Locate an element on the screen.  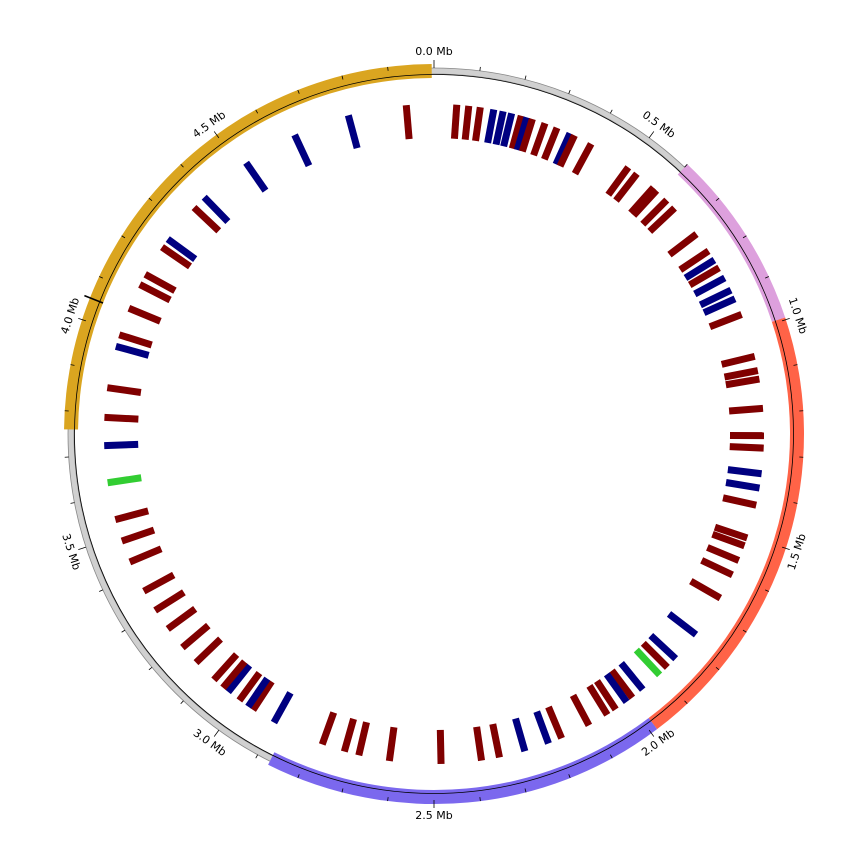
marker-tick is located at coordinates (94, 299).